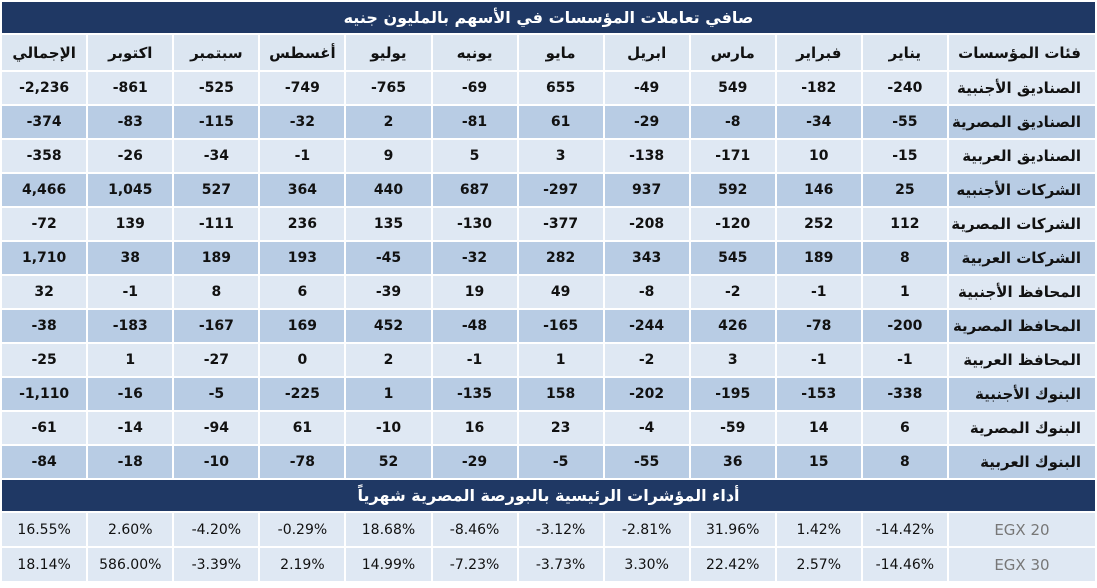 The width and height of the screenshot is (1097, 588). What do you see at coordinates (560, 122) in the screenshot?
I see `value-cell: 61` at bounding box center [560, 122].